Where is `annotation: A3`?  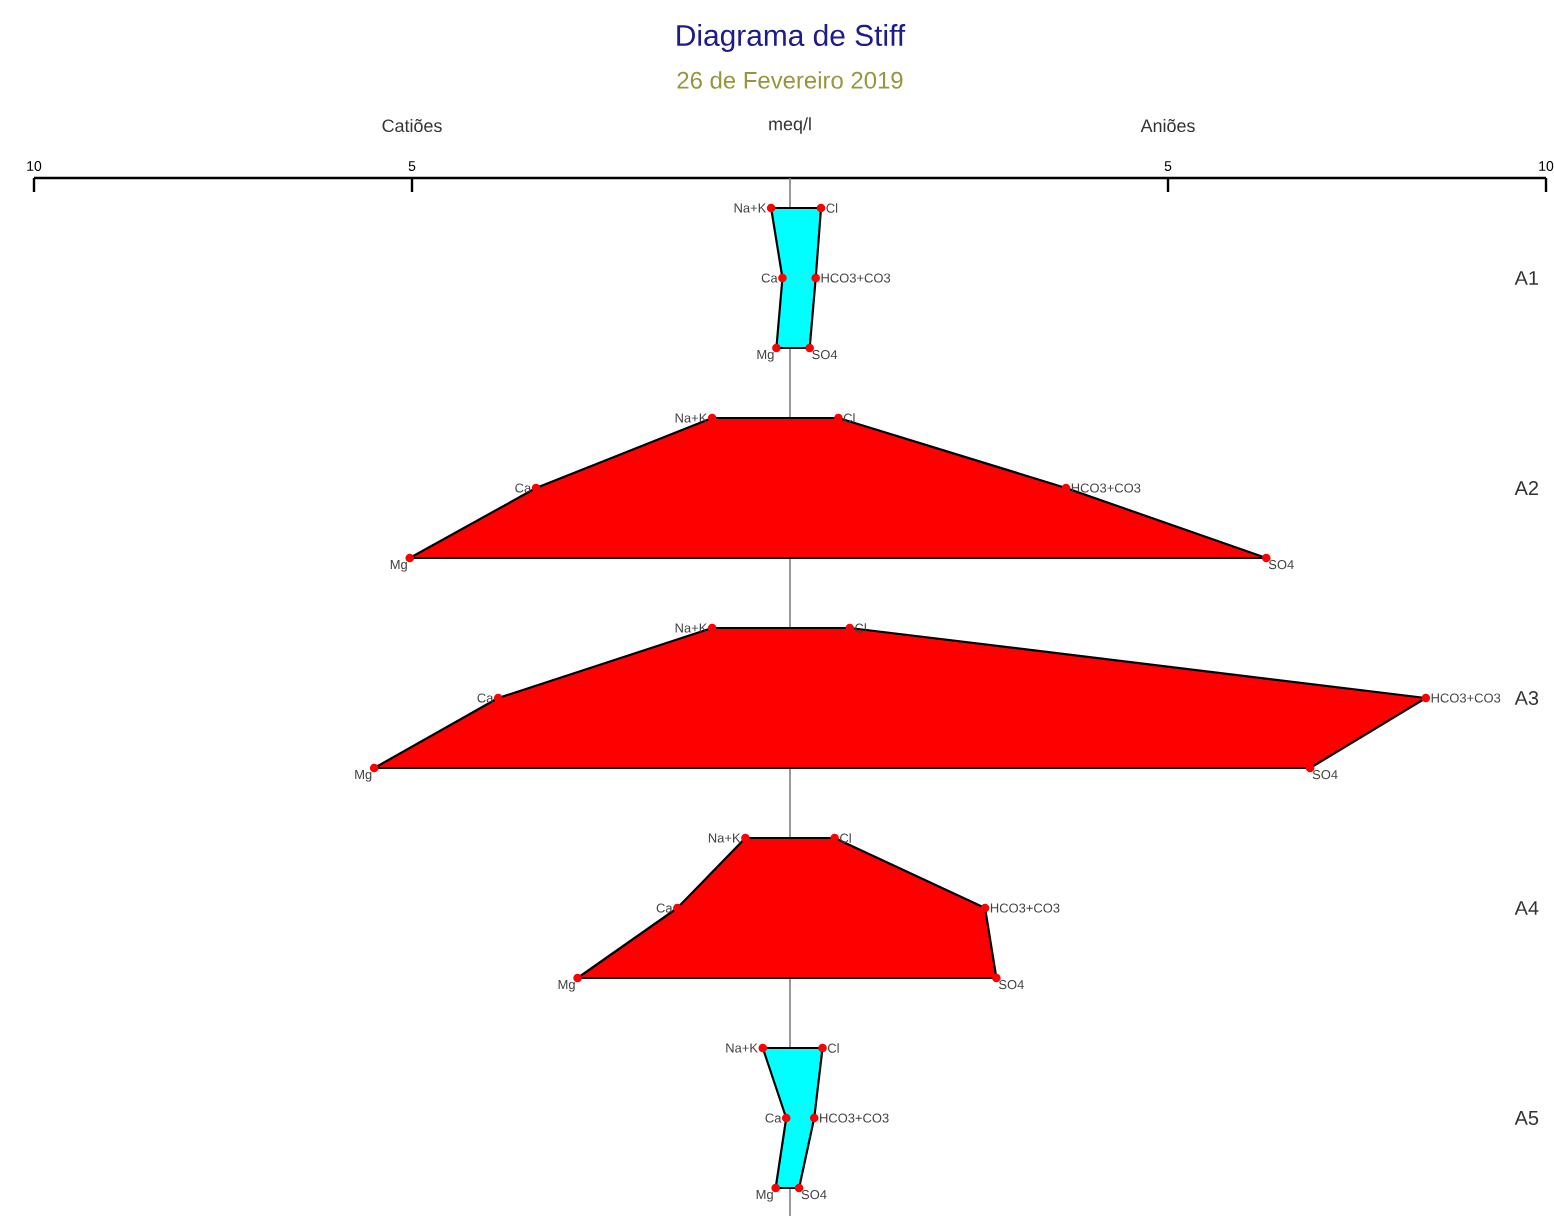 annotation: A3 is located at coordinates (1526, 698).